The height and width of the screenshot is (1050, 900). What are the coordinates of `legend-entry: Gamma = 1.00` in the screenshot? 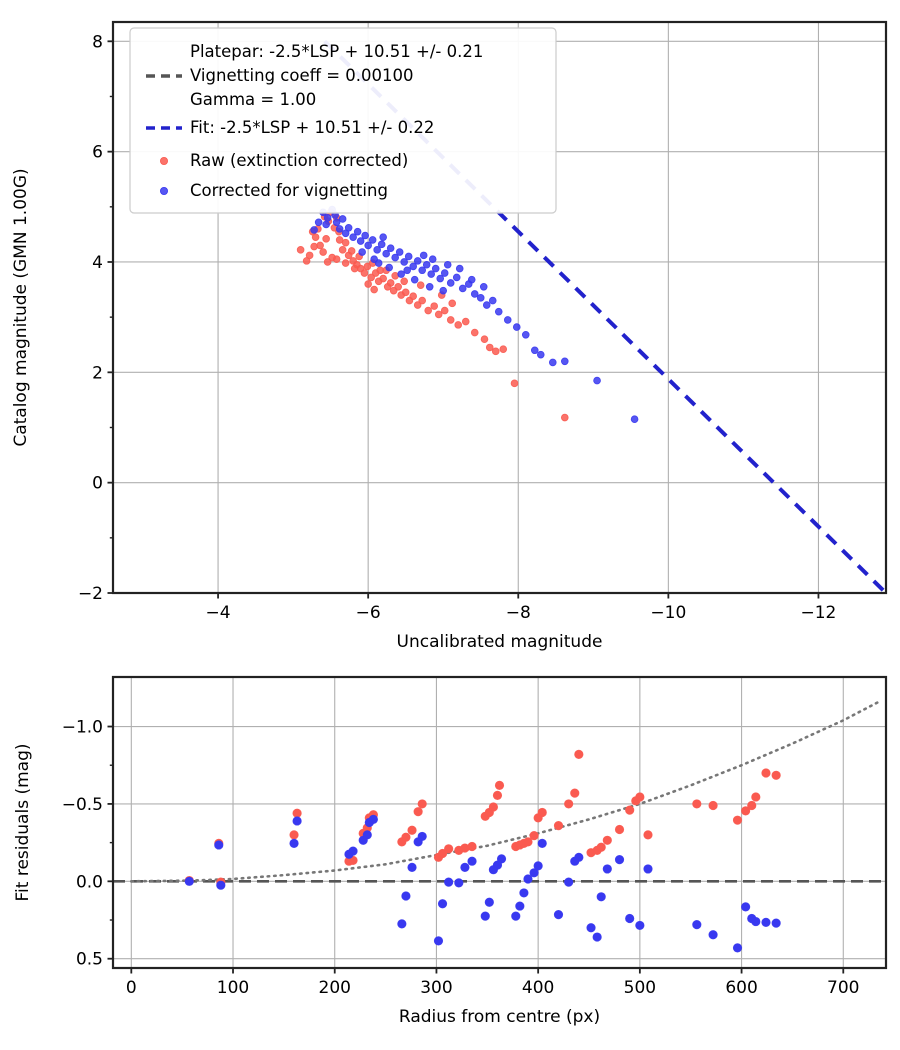 It's located at (253, 99).